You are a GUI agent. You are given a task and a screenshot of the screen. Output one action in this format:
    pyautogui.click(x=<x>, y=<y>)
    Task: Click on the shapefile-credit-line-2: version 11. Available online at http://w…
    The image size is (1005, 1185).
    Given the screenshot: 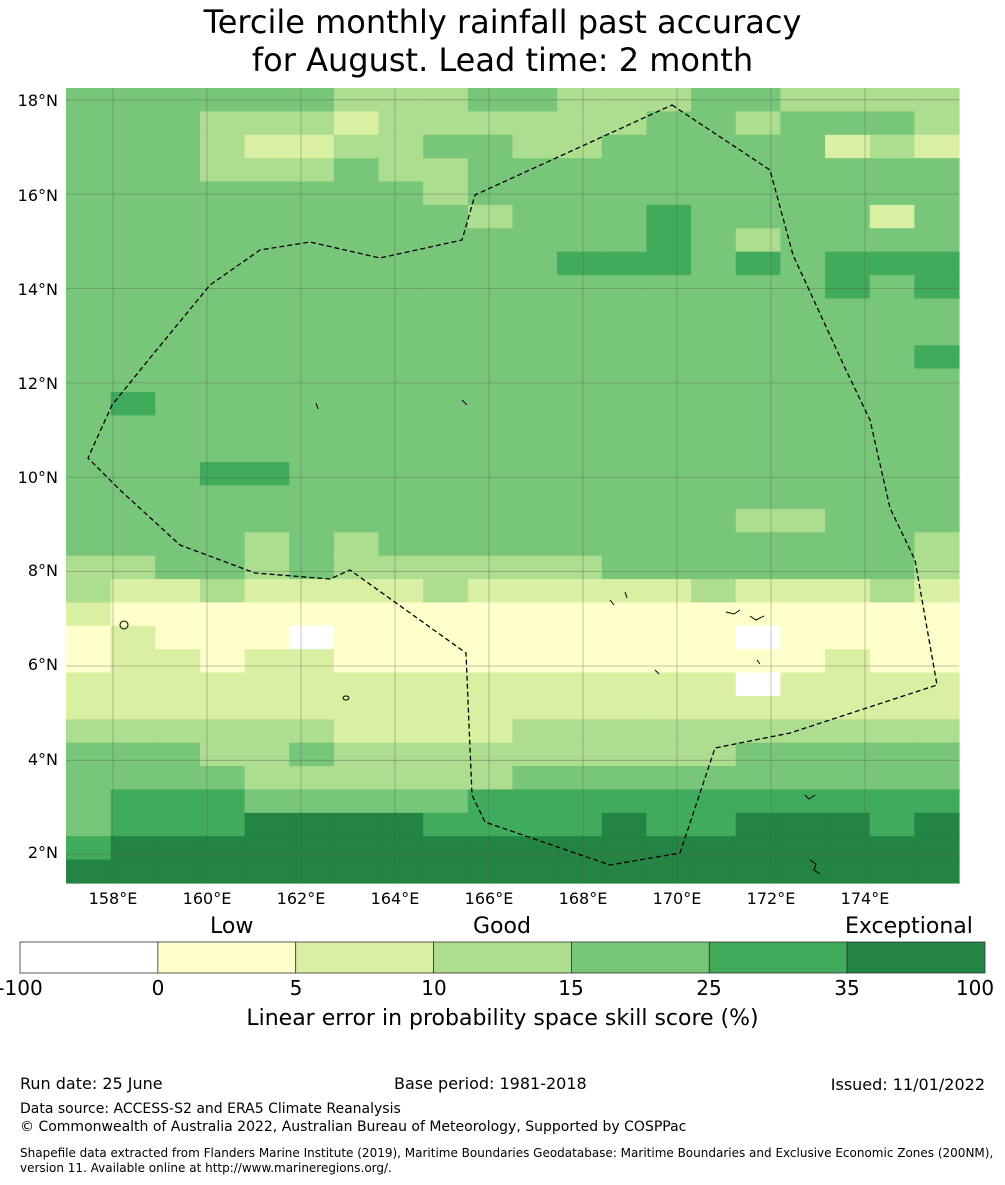 What is the action you would take?
    pyautogui.click(x=206, y=1168)
    